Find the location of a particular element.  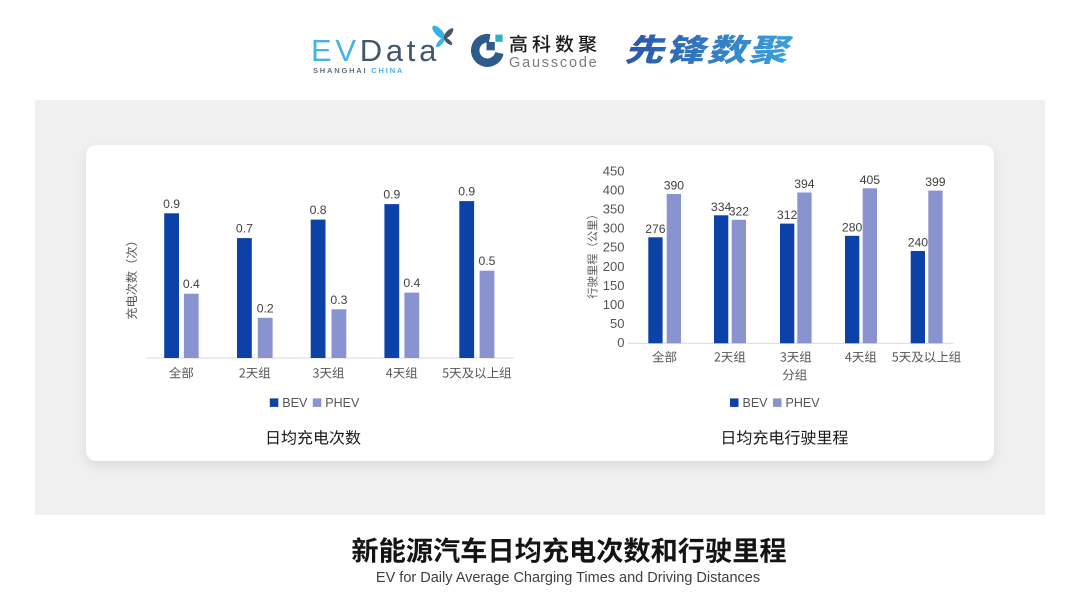

svg-text: 394 is located at coordinates (804, 184).